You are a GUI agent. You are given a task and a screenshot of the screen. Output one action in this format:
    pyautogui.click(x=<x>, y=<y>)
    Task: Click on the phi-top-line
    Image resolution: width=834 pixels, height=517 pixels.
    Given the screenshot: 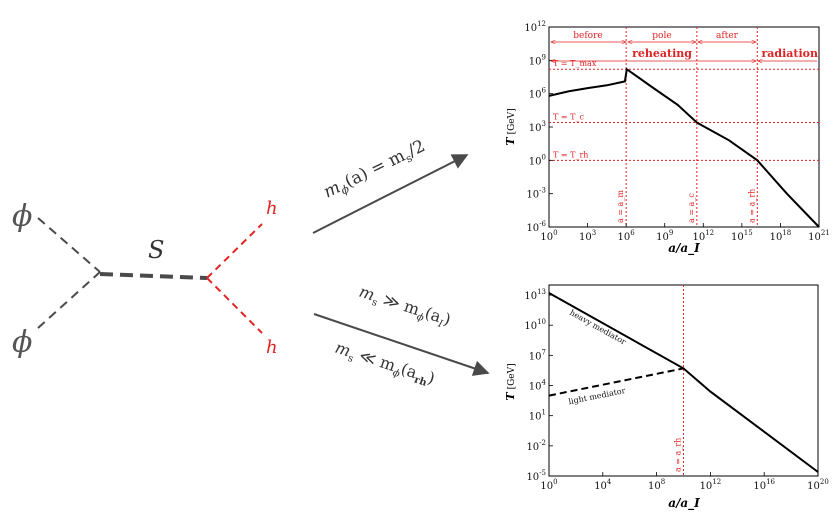 What is the action you would take?
    pyautogui.click(x=69, y=245)
    